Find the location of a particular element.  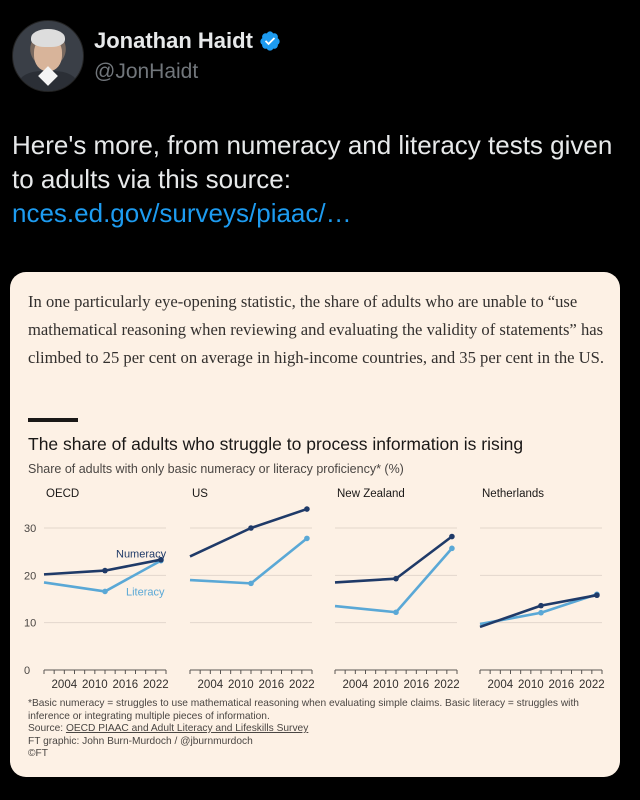

y-tick-label: 30 is located at coordinates (30, 529).